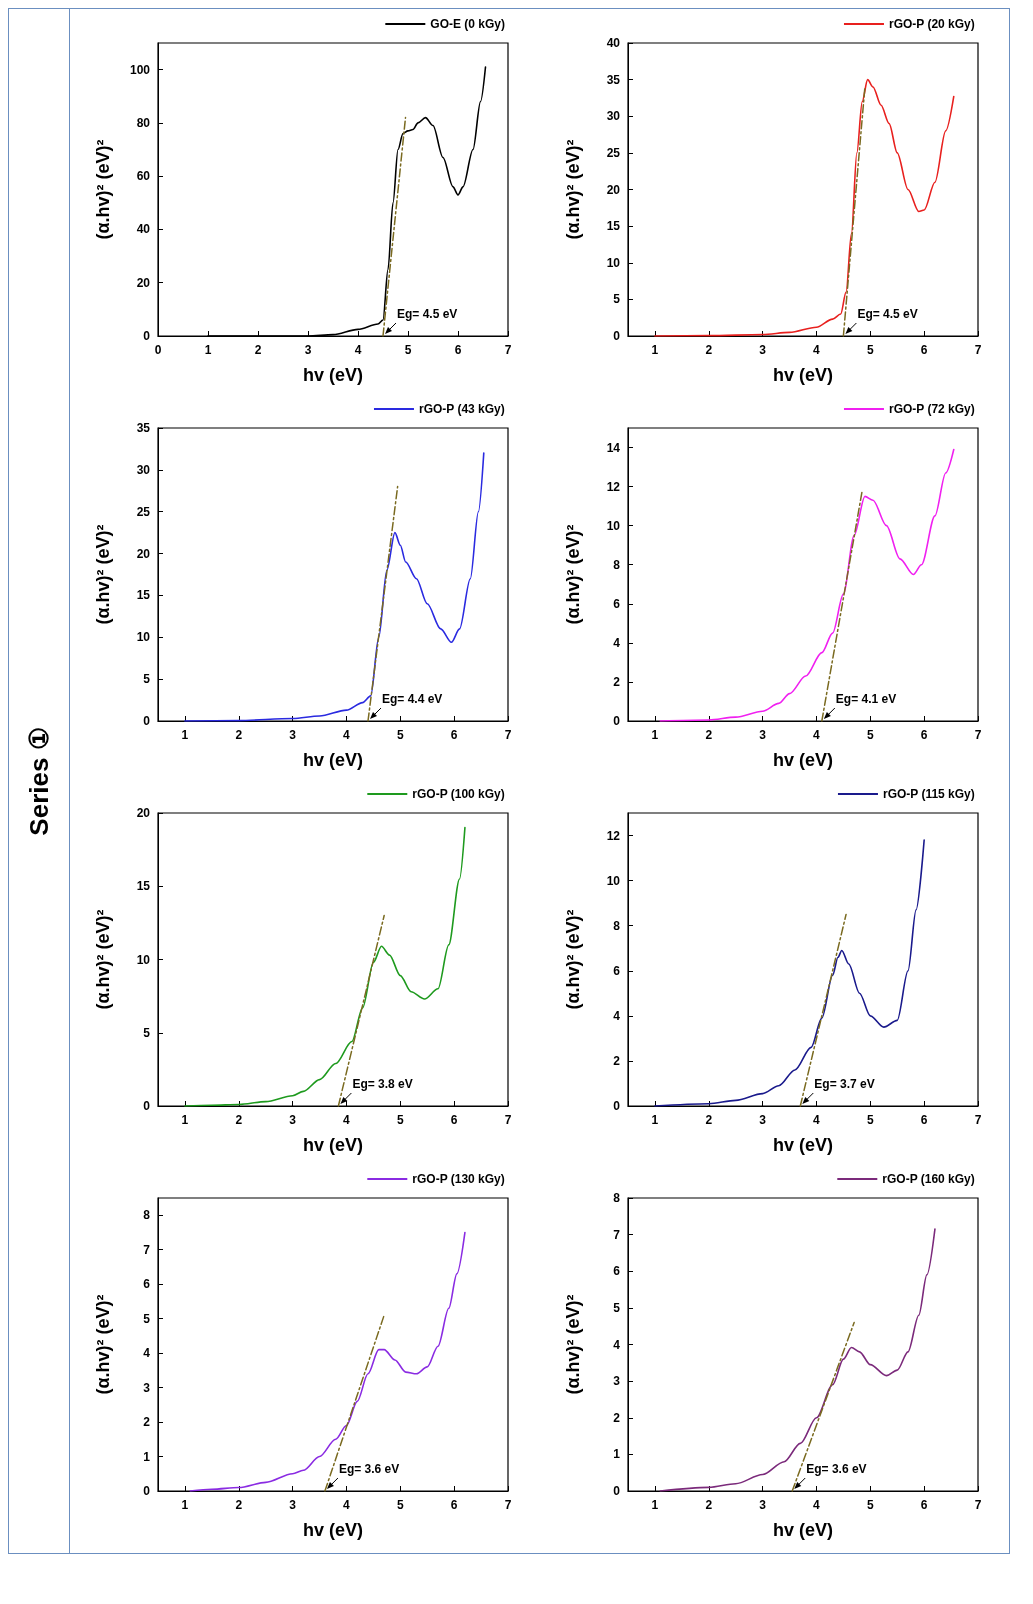 This screenshot has height=1604, width=1033. Describe the element at coordinates (382, 1084) in the screenshot. I see `annotation: Eg= 3.8 eV` at that location.